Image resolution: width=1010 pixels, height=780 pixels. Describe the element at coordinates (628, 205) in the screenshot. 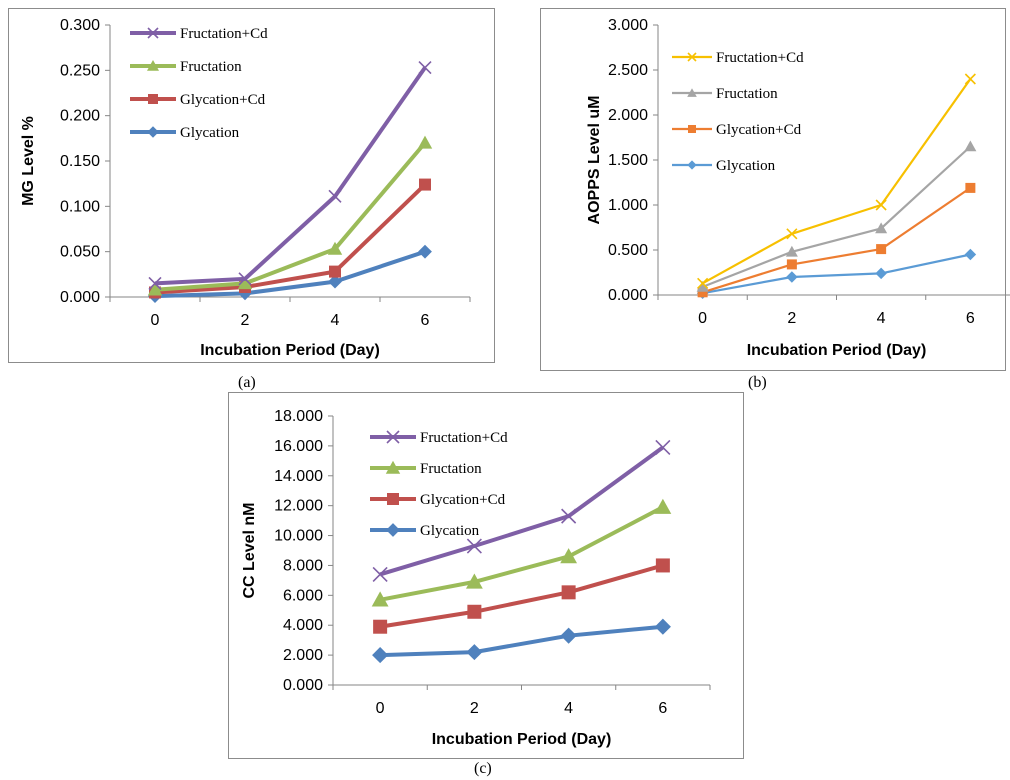

I see `chart-b-y-tick-label: 1.000` at that location.